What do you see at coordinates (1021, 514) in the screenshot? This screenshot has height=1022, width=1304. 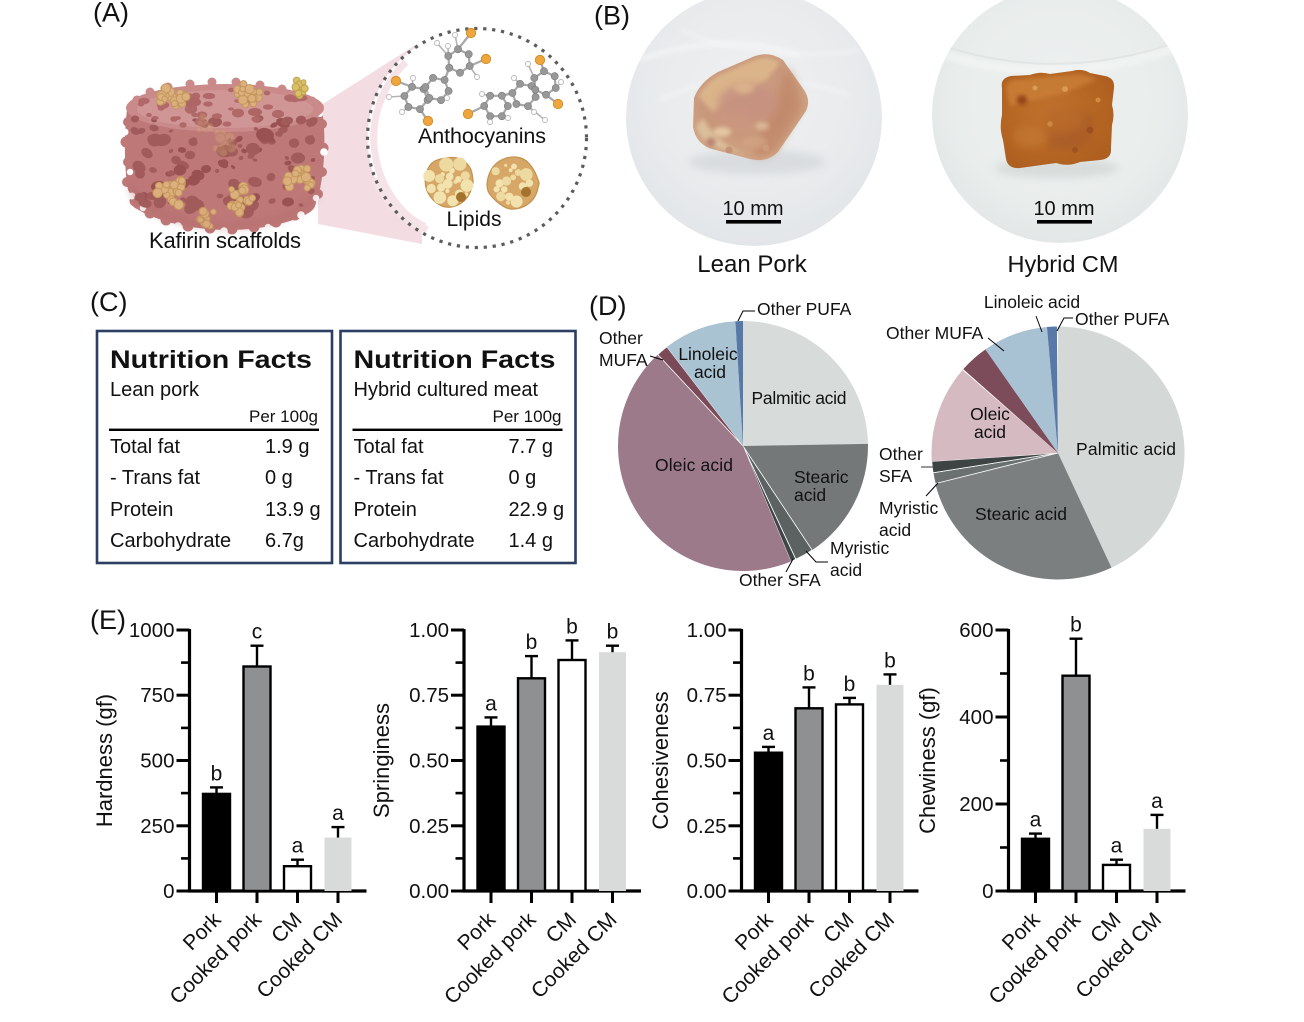 I see `svg-text: Stearic acid` at bounding box center [1021, 514].